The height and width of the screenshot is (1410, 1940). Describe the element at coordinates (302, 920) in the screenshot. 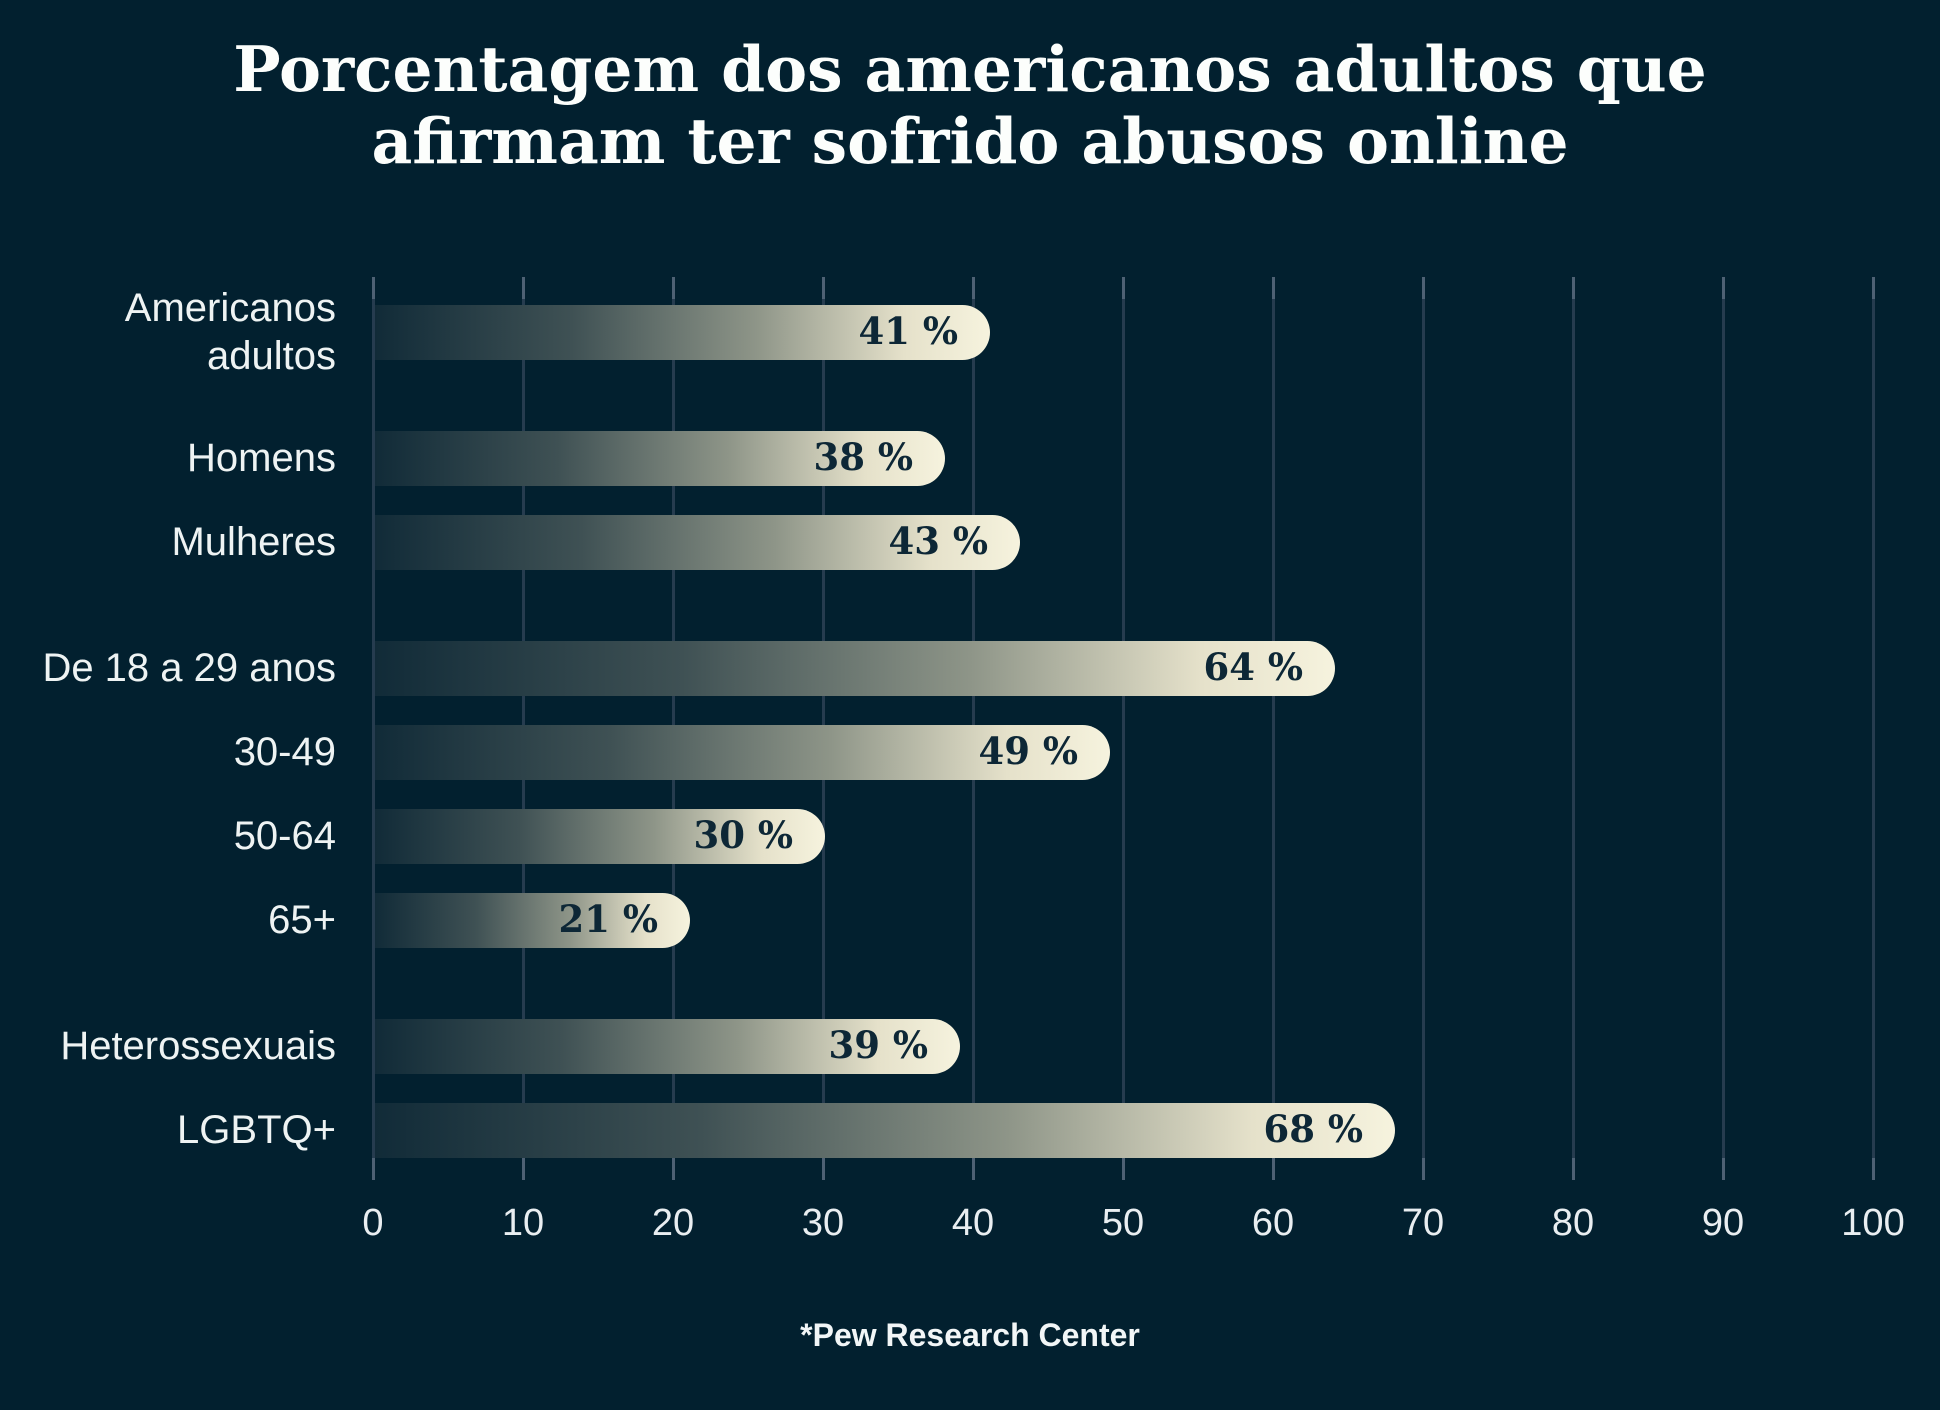

I see `category-label: 65+` at that location.